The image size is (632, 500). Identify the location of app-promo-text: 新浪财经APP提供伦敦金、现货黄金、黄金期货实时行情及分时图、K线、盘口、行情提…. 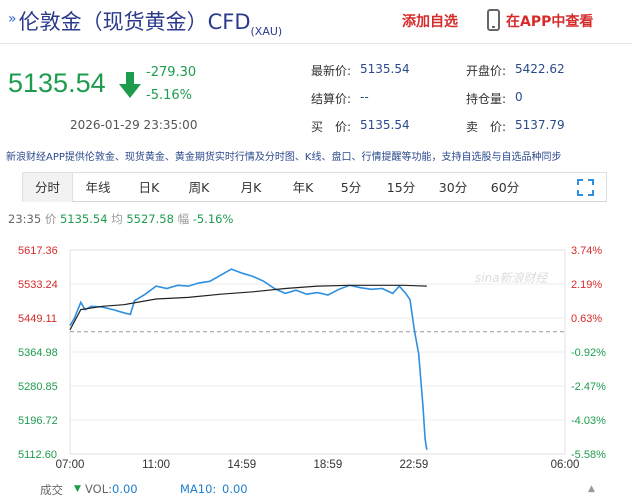
(284, 157).